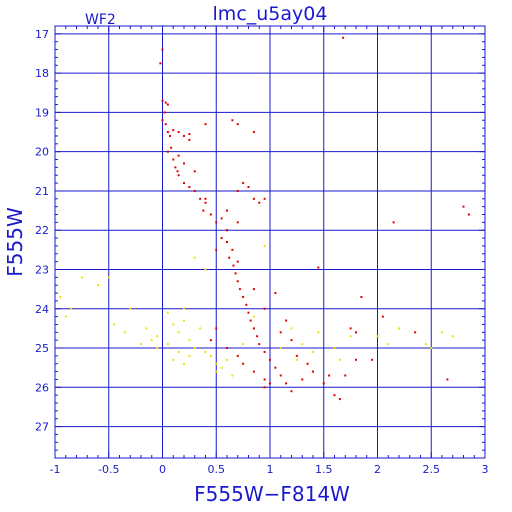 Image resolution: width=512 pixels, height=512 pixels. Describe the element at coordinates (42, 34) in the screenshot. I see `y-tick-label: 17` at that location.